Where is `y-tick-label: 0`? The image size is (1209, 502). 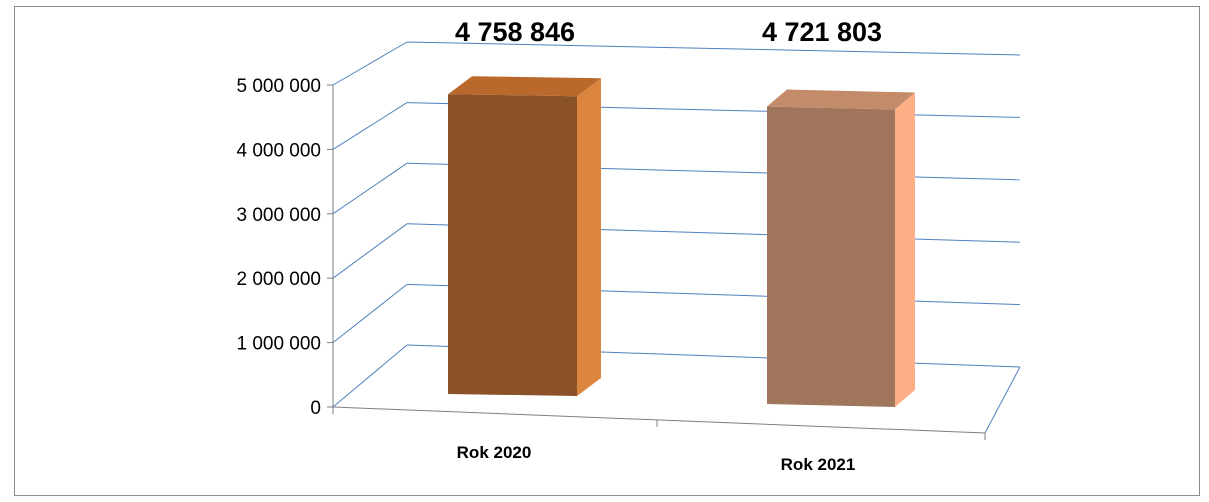 y-tick-label: 0 is located at coordinates (315, 408).